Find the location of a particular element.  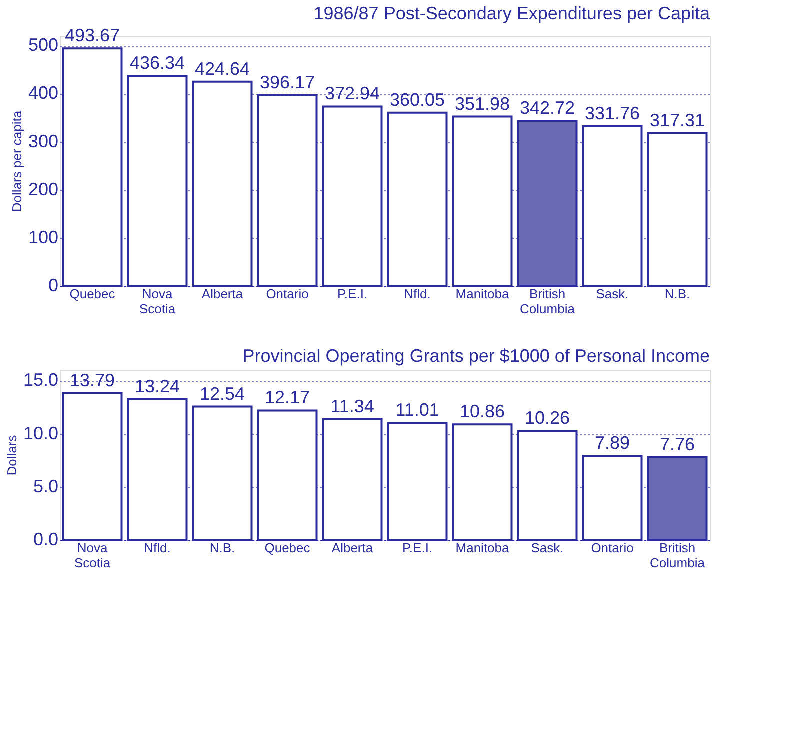

data-label: 342.72 is located at coordinates (548, 108).